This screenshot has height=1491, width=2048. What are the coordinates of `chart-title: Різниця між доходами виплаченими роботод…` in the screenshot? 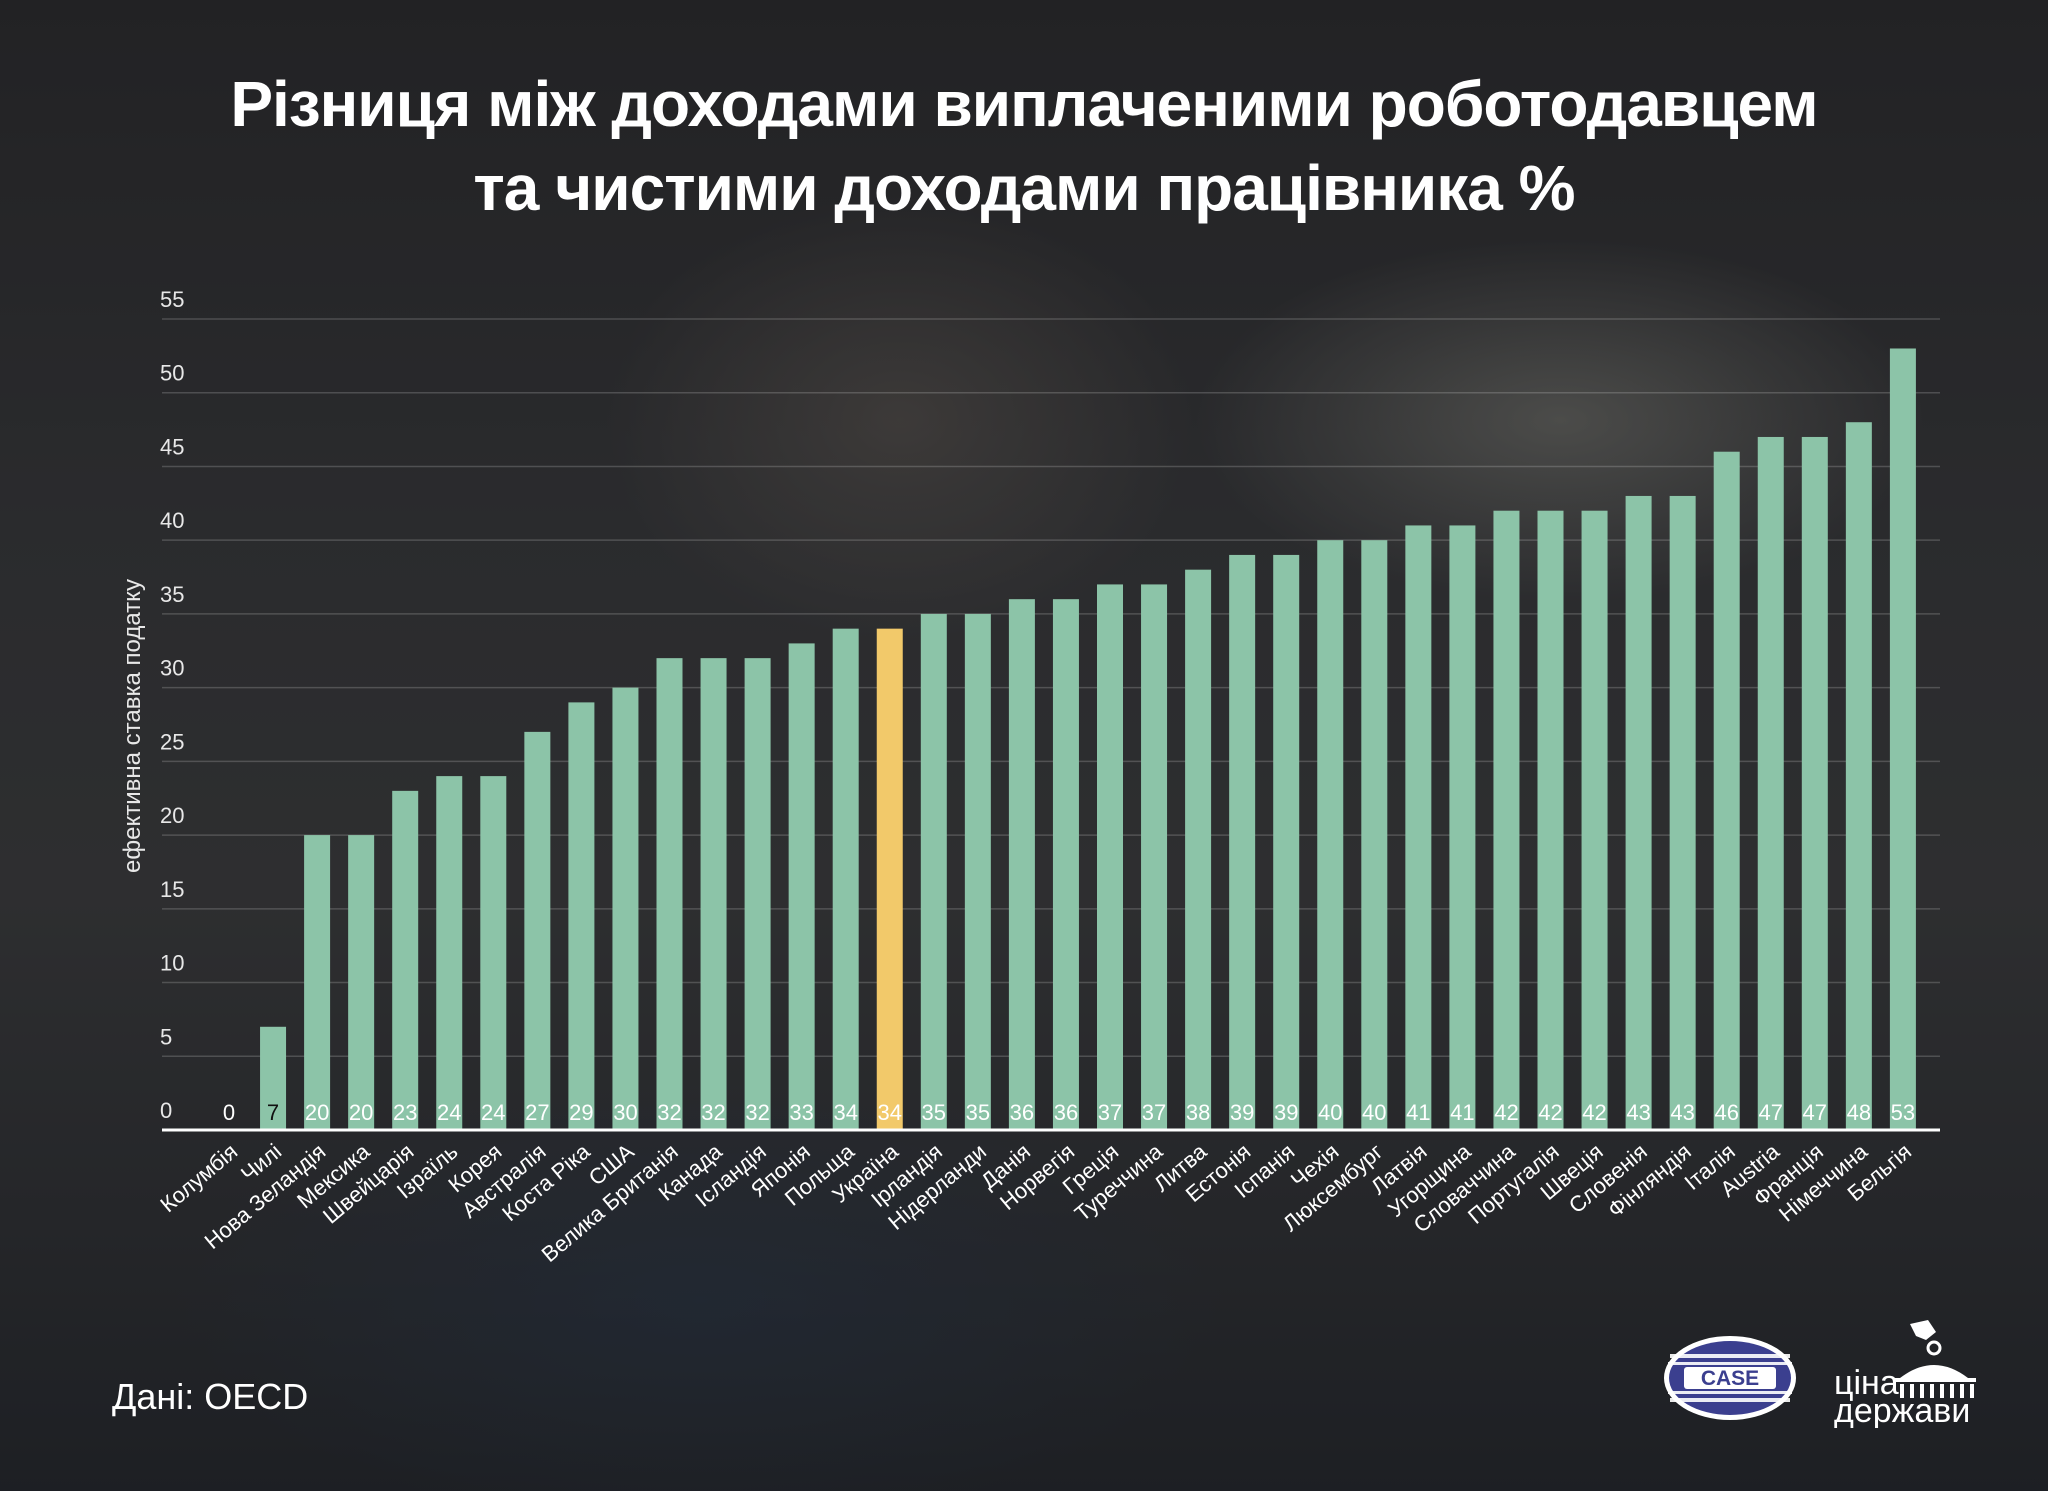 It's located at (1024, 146).